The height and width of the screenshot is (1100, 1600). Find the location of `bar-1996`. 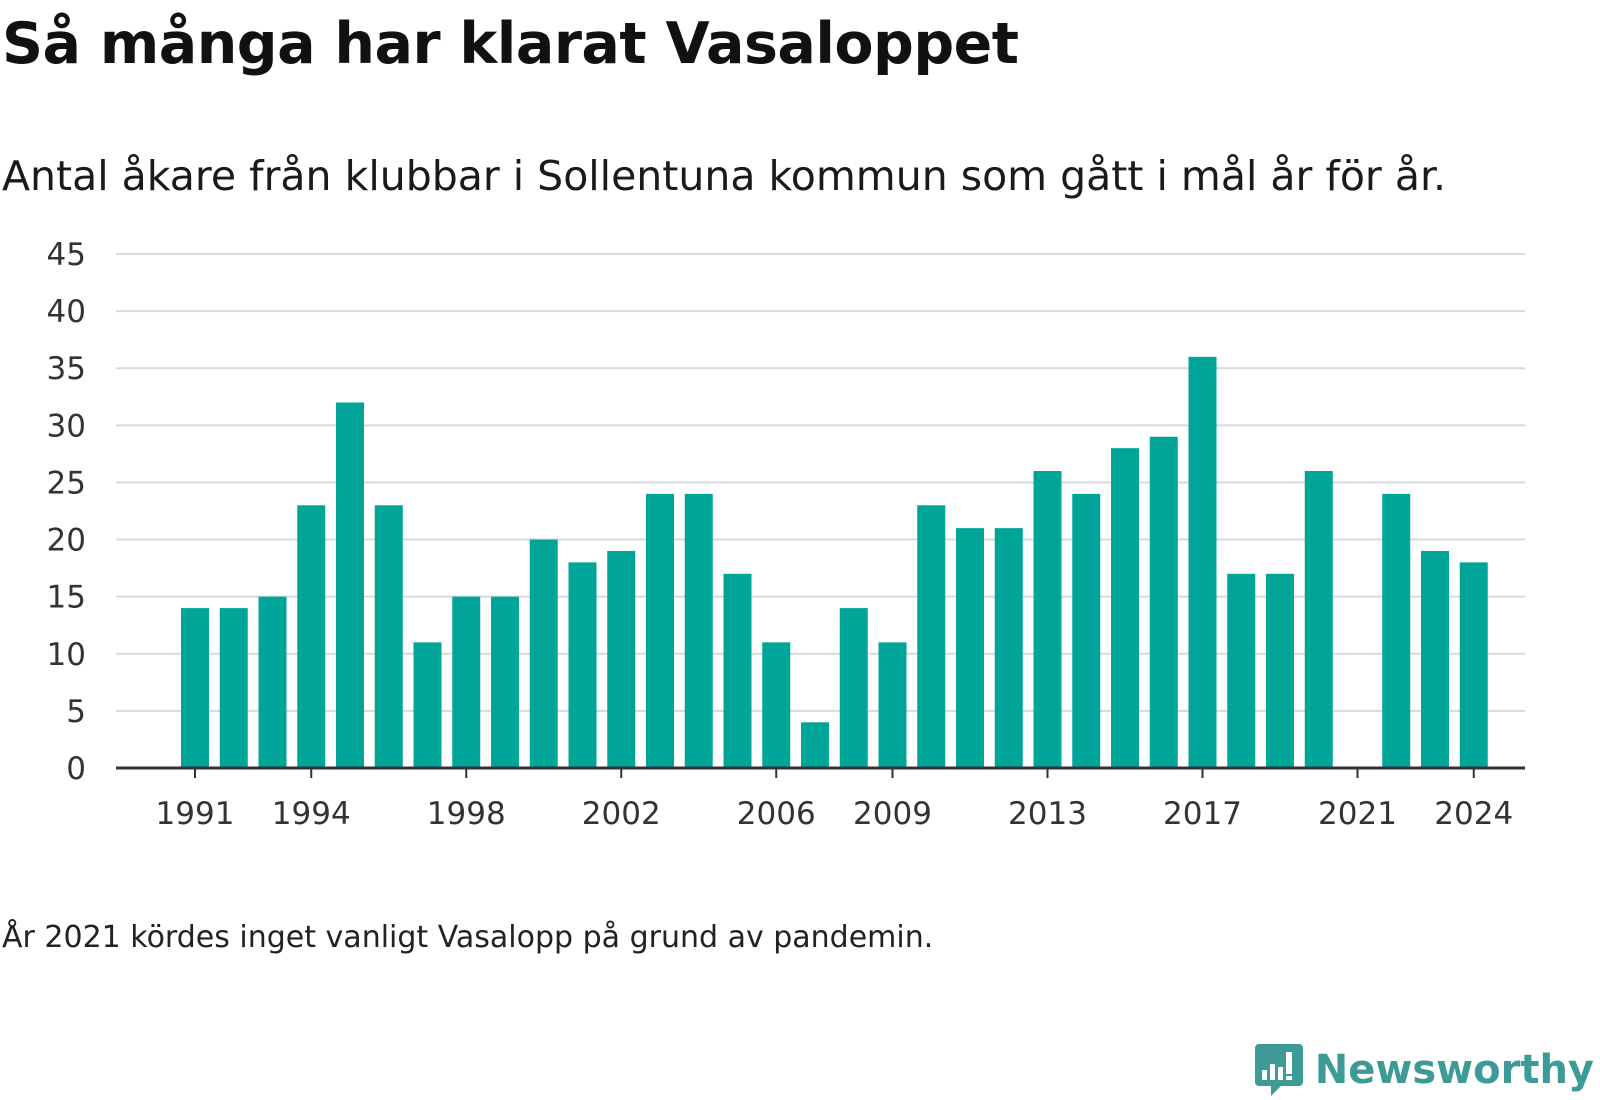

bar-1996 is located at coordinates (388, 636).